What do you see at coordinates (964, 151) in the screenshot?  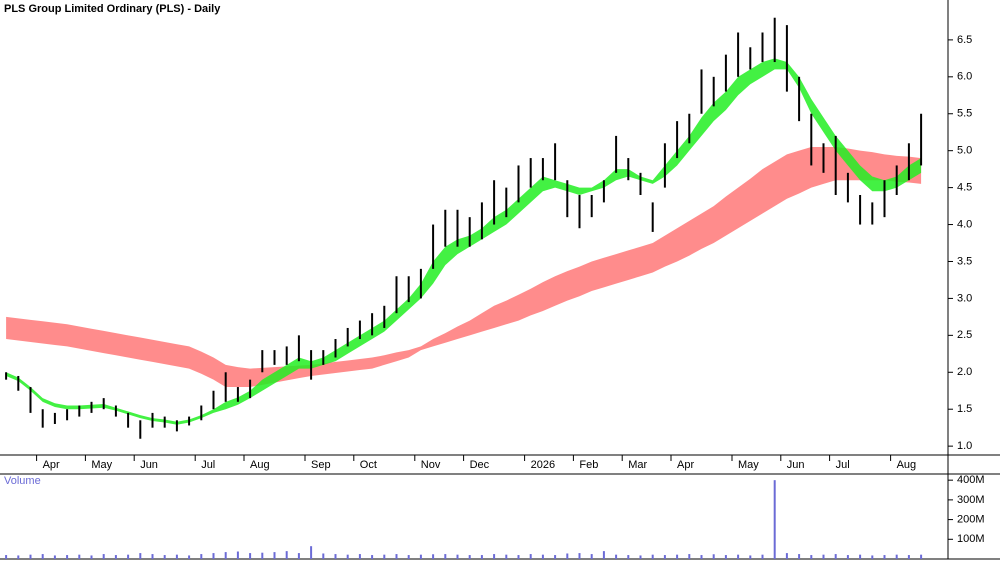 I see `y-tick-label: 5.0` at bounding box center [964, 151].